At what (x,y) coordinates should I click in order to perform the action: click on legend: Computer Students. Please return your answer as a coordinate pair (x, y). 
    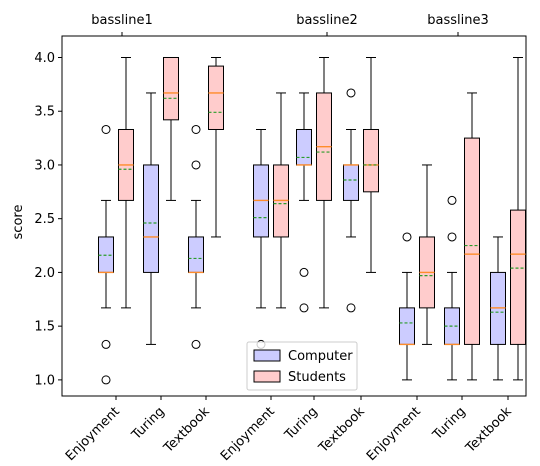
    Looking at the image, I should click on (302, 366).